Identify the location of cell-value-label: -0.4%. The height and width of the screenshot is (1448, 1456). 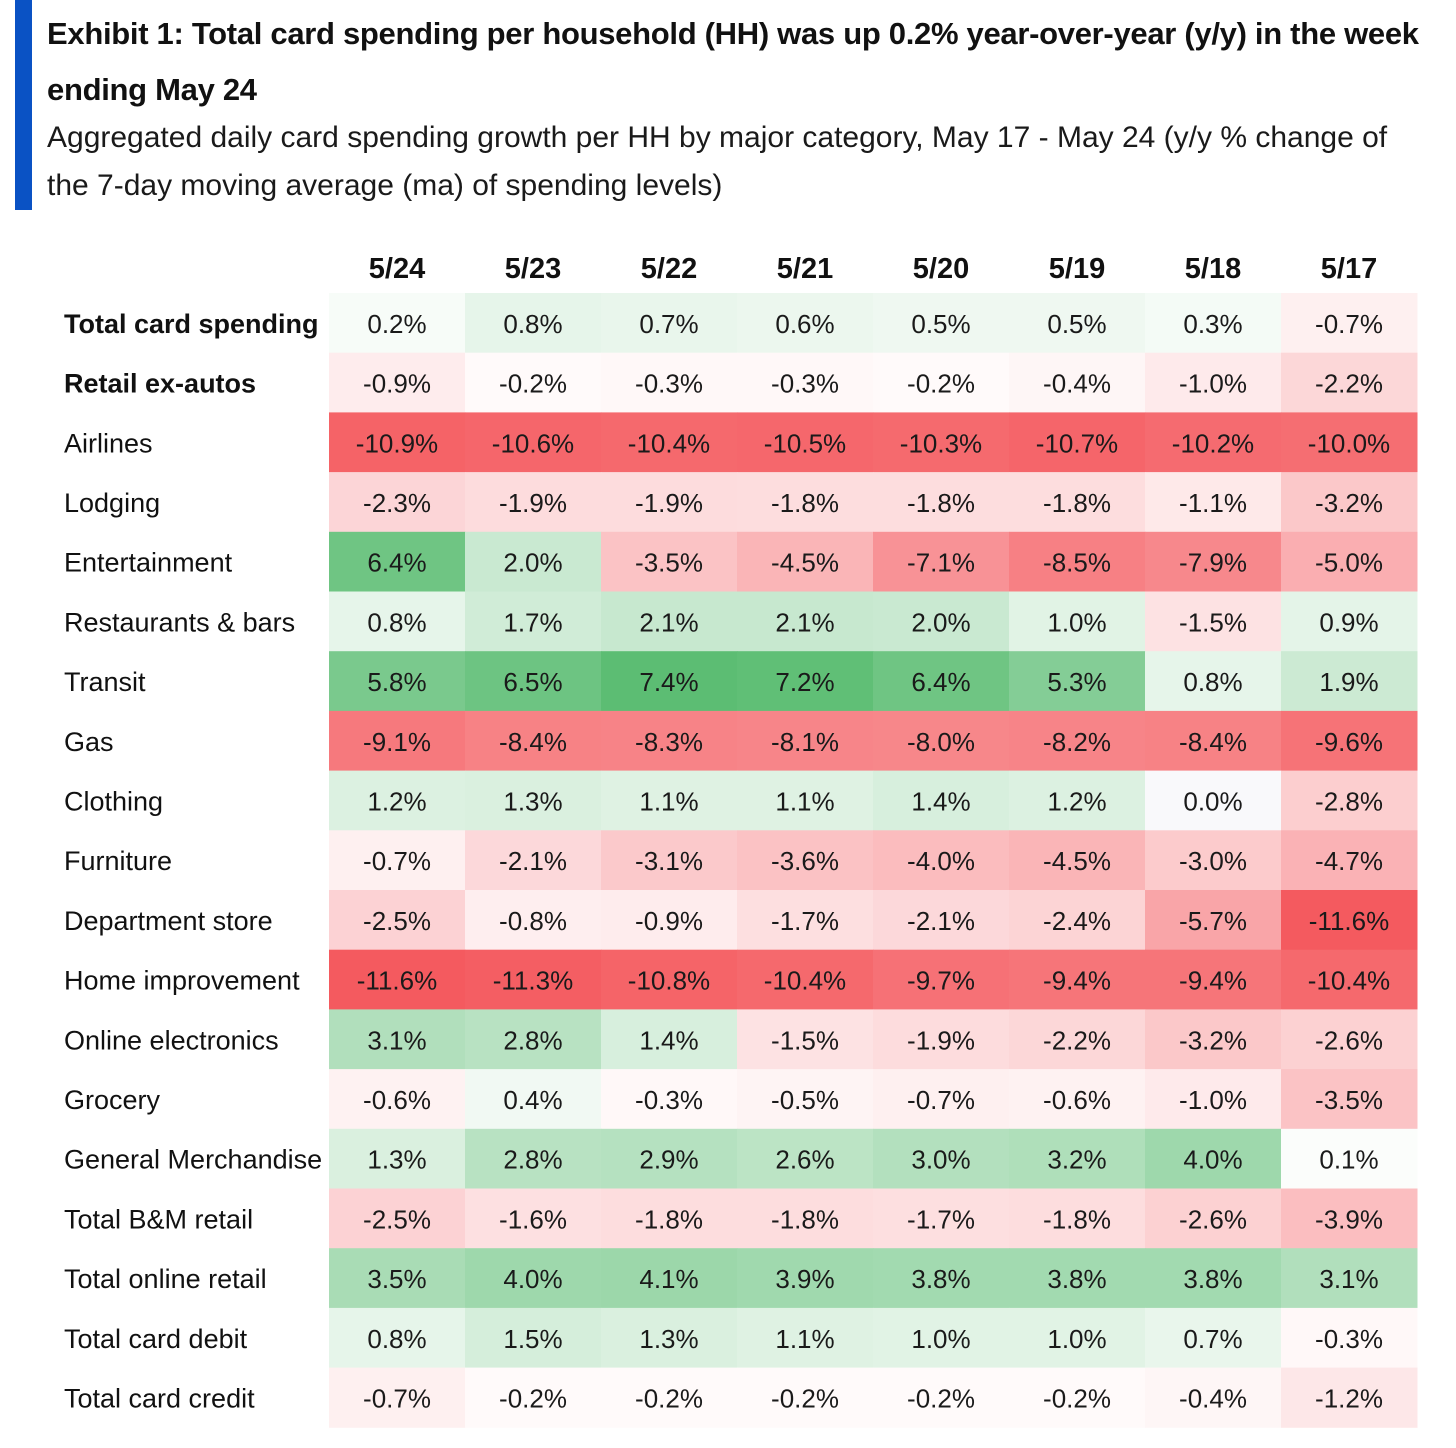
(1213, 1398).